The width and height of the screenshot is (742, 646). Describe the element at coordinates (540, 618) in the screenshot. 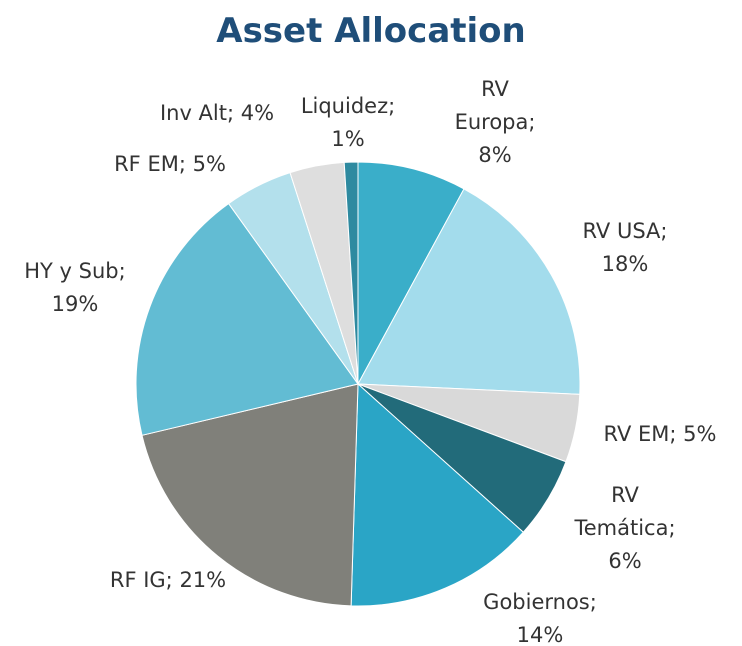

I see `data-label: Gobiernos; 14%` at that location.